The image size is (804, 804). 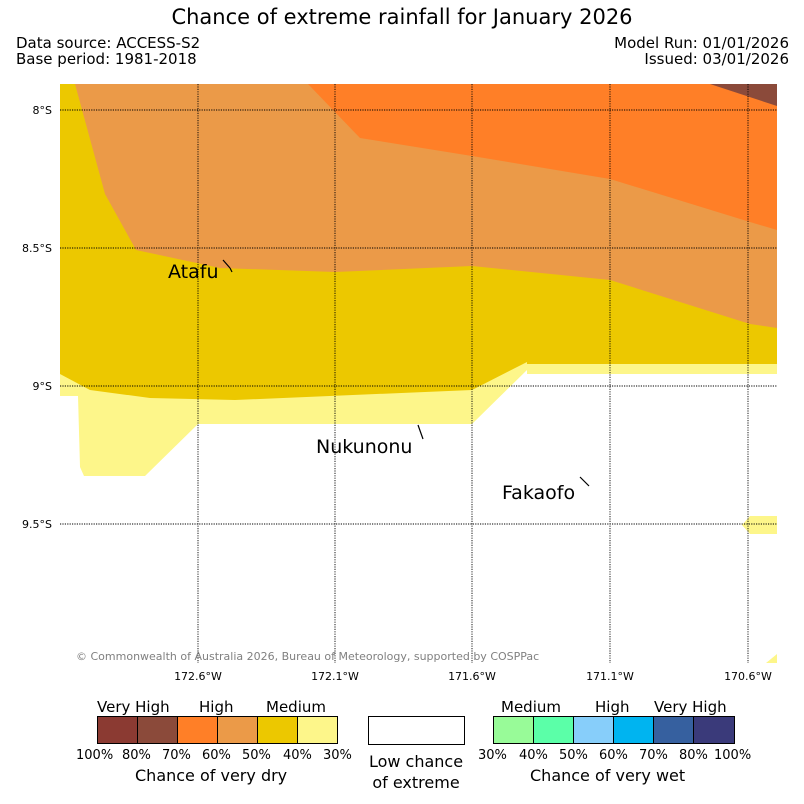 I want to click on dry-tick-40: 40%, so click(x=297, y=755).